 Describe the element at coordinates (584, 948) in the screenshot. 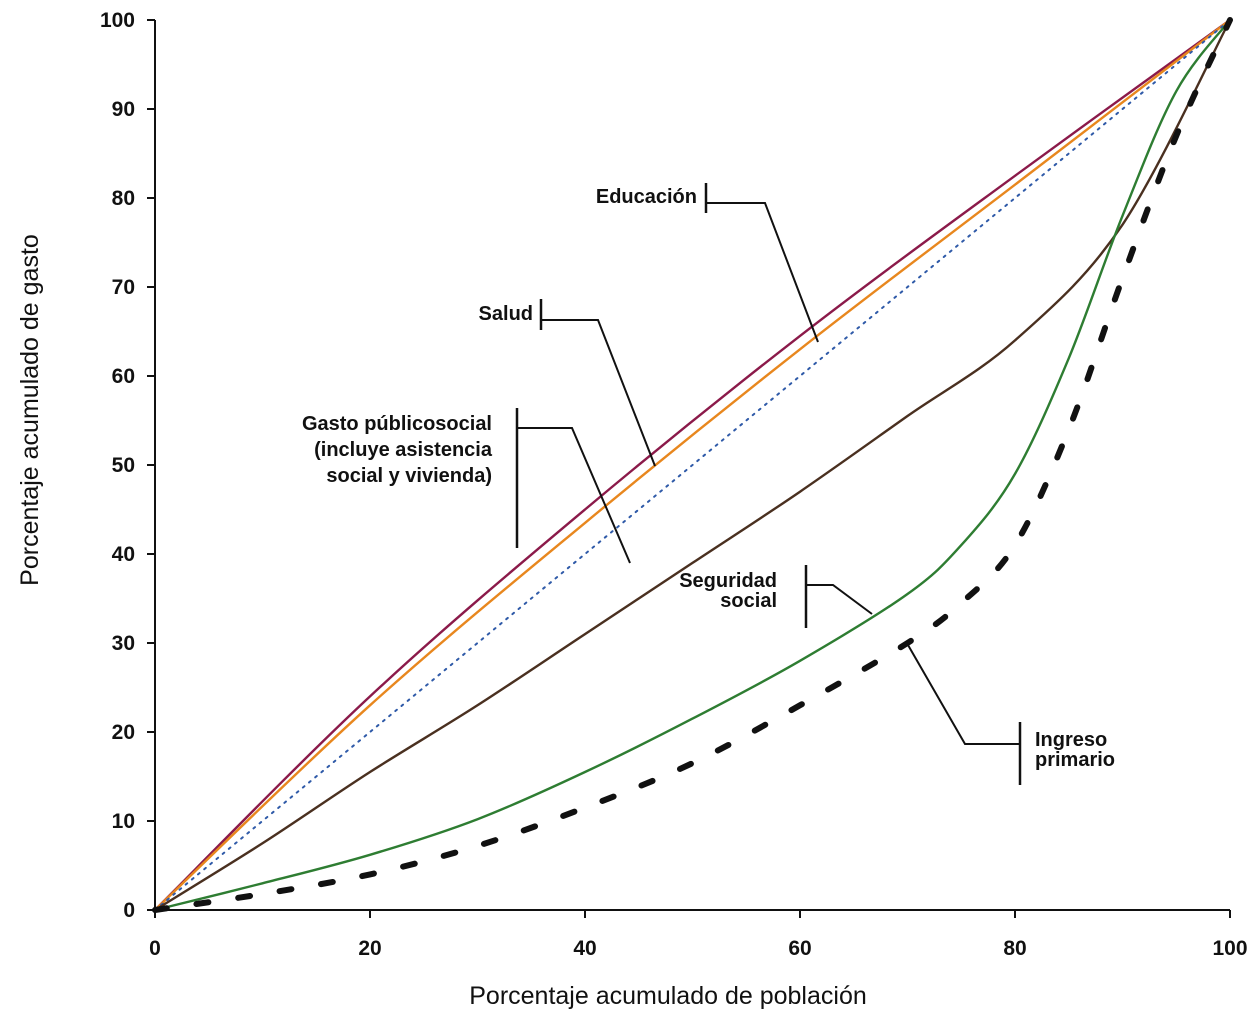

I see `x-tick-label: 40` at that location.